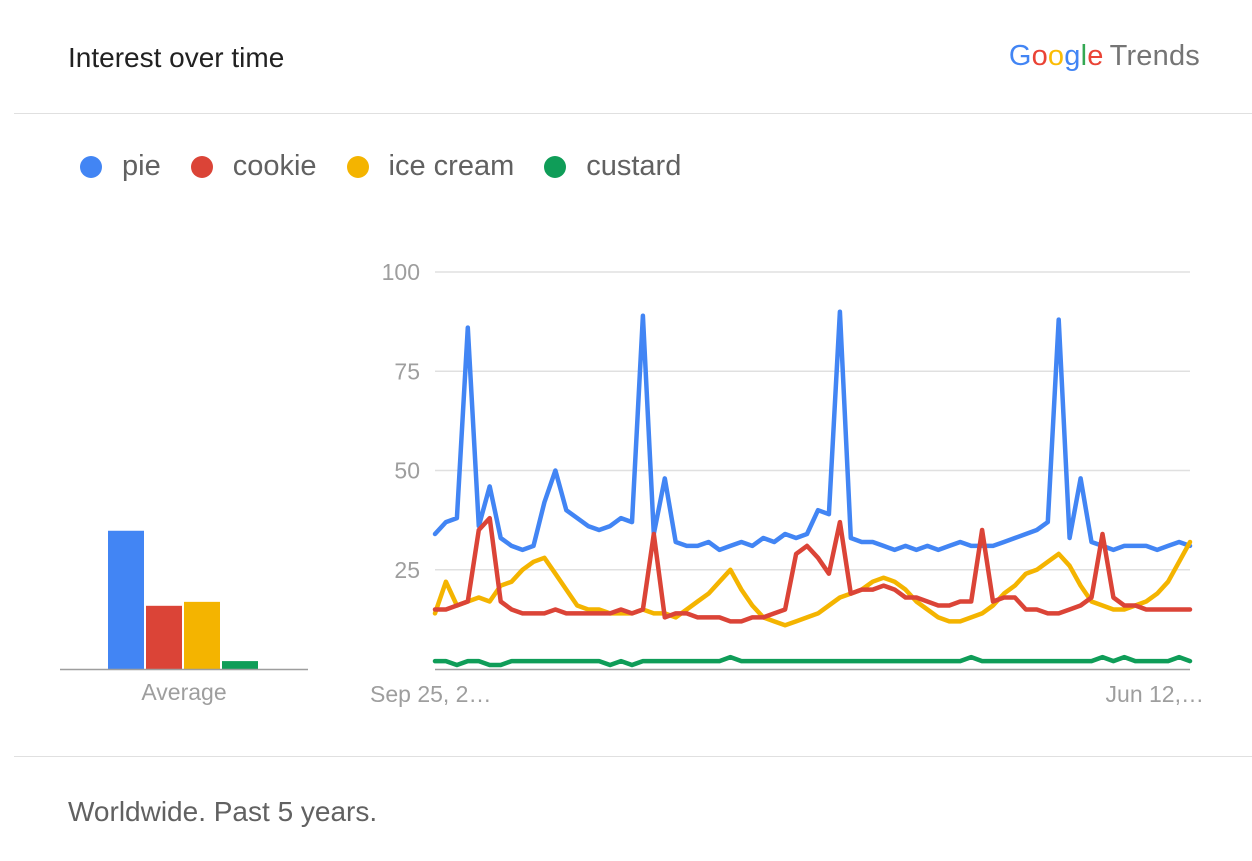 This screenshot has width=1252, height=861. I want to click on series-line-ice-cream, so click(812, 583).